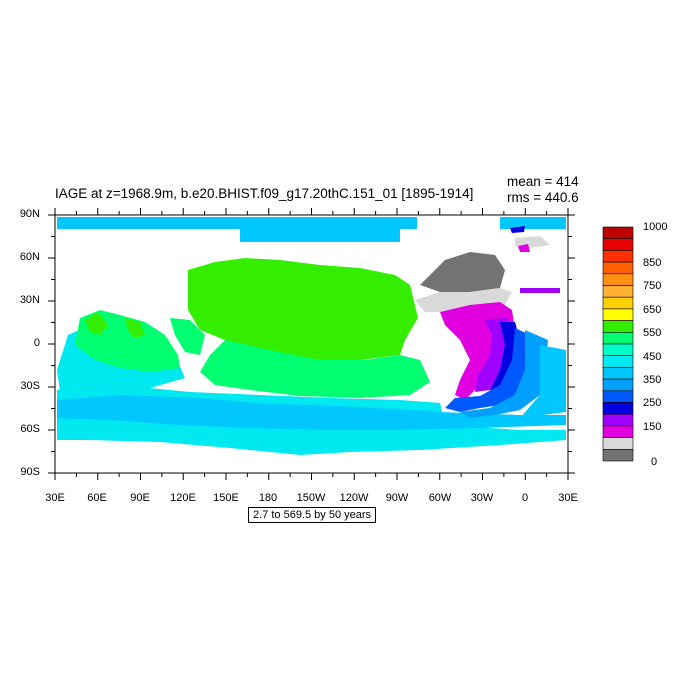 This screenshot has width=700, height=700. Describe the element at coordinates (237, 223) in the screenshot. I see `arctic-band` at that location.